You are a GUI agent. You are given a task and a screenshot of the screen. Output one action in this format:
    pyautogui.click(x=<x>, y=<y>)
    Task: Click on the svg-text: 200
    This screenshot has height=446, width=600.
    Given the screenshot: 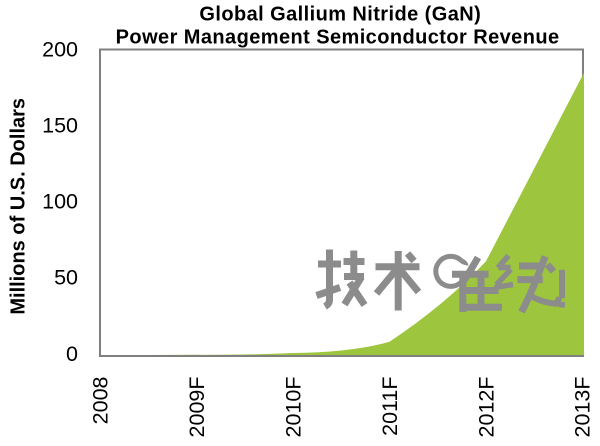 What is the action you would take?
    pyautogui.click(x=60, y=49)
    